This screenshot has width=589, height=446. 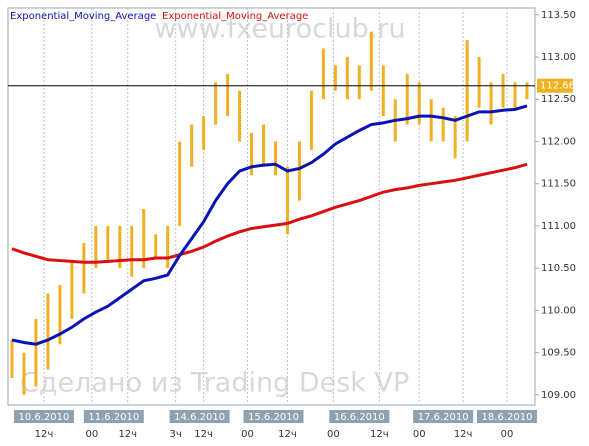 I want to click on last-price-label: 112.66, so click(x=557, y=86).